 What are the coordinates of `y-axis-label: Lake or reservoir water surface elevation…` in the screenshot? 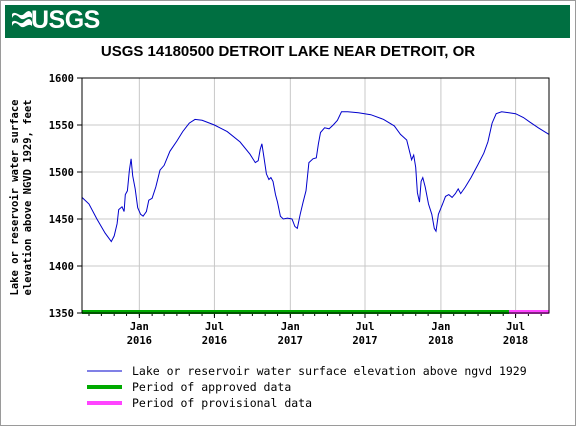 It's located at (21, 198).